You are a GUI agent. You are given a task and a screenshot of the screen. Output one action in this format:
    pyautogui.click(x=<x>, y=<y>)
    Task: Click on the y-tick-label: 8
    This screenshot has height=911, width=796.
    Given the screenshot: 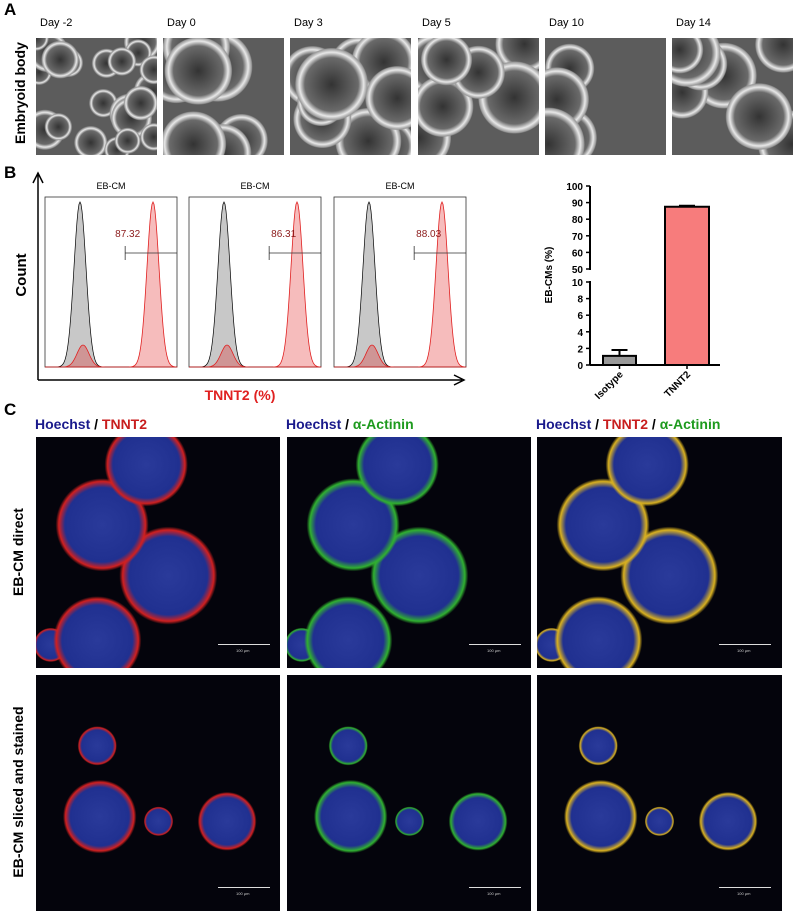 What is the action you would take?
    pyautogui.click(x=580, y=300)
    